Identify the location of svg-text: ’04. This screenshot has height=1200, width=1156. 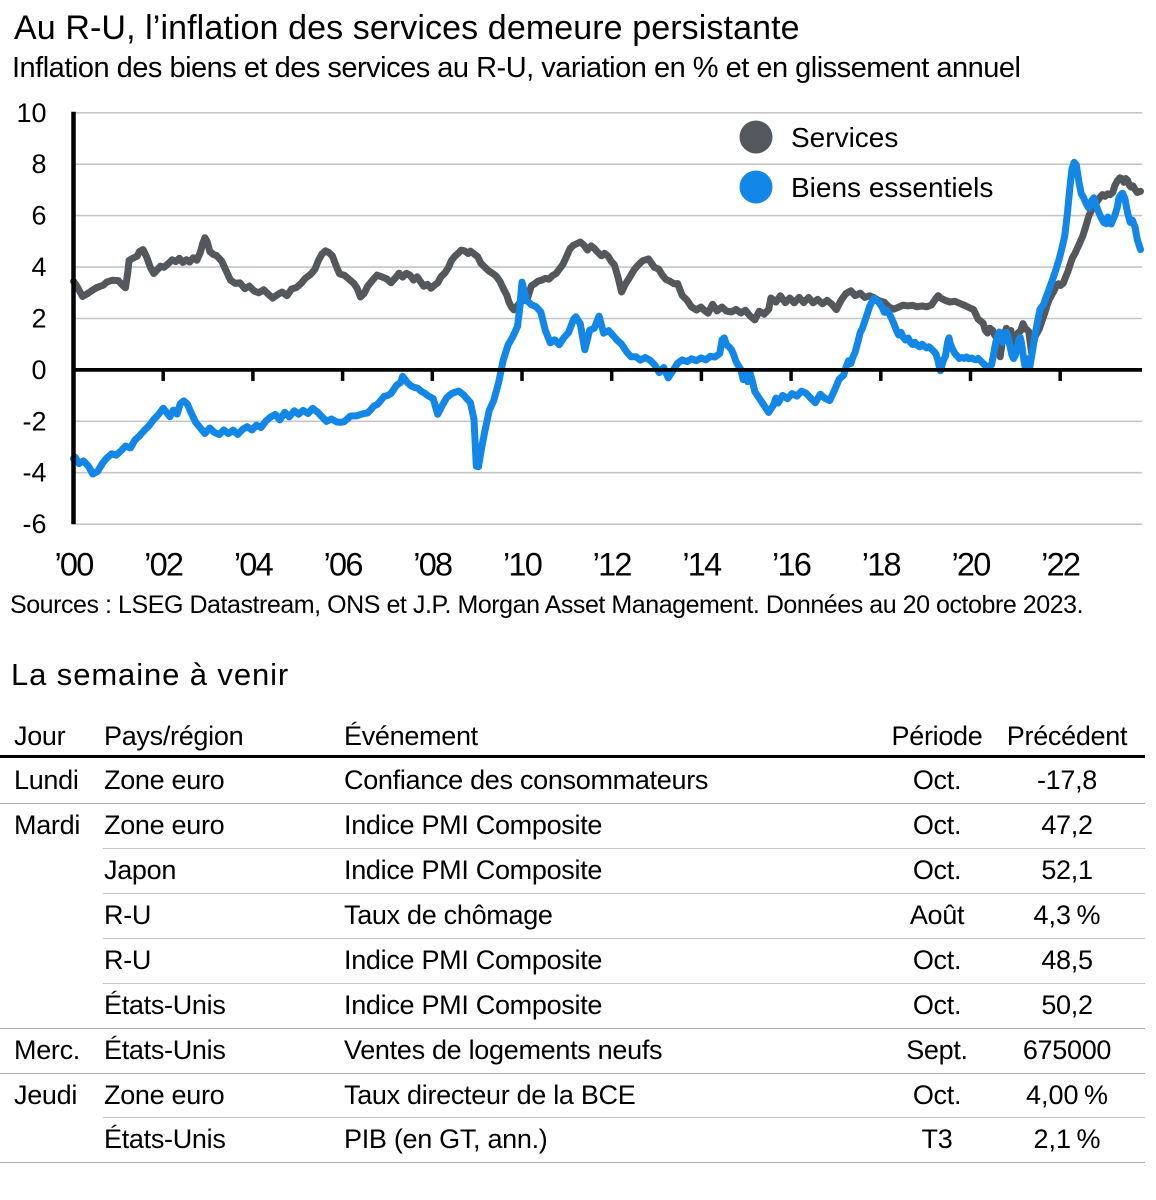
(254, 565).